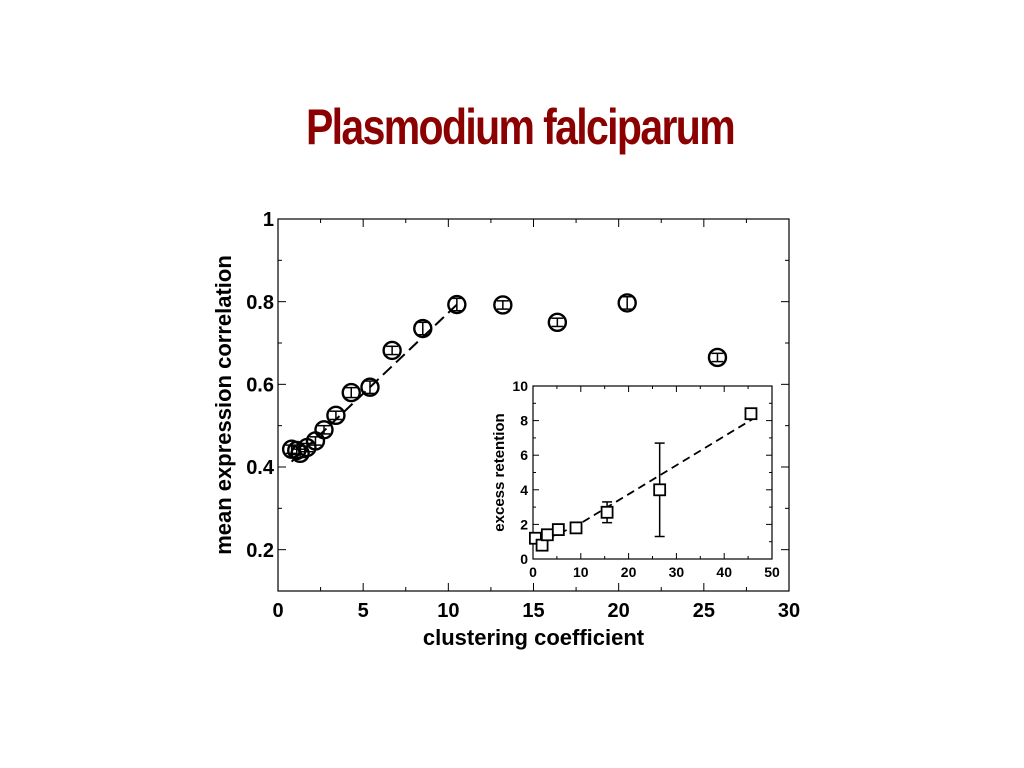  What do you see at coordinates (643, 479) in the screenshot?
I see `inset-points` at bounding box center [643, 479].